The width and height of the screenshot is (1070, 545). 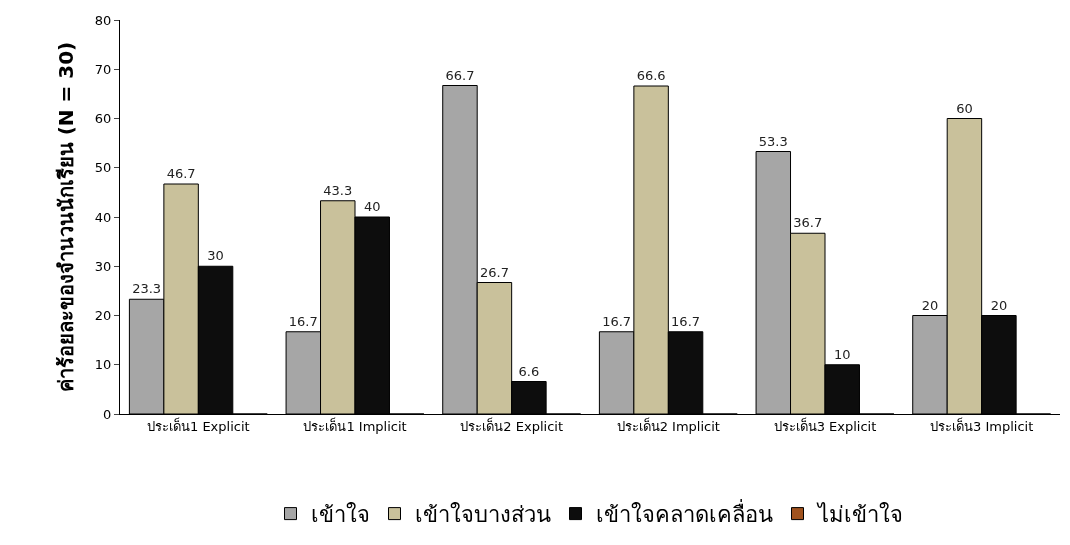 I want to click on data-label: 30, so click(x=215, y=256).